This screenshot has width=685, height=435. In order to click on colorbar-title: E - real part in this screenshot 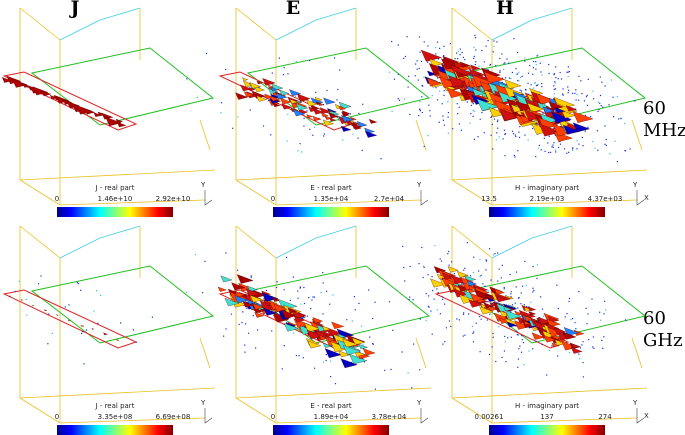, I will do `click(331, 406)`.